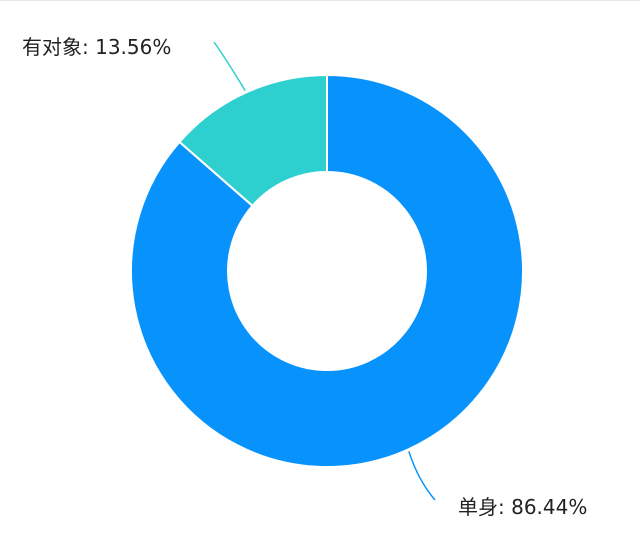  I want to click on label-single: 单身: 86.44%, so click(522, 507).